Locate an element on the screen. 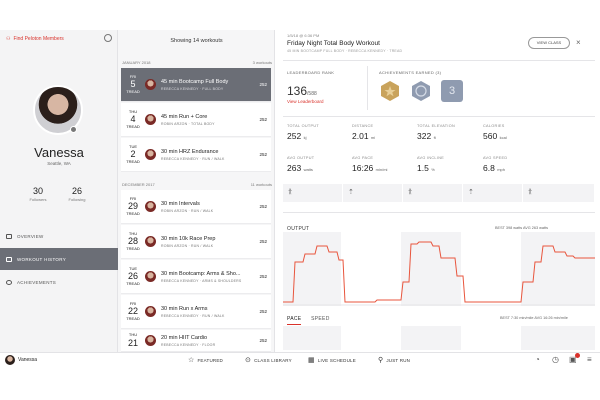 Image resolution: width=600 pixels, height=400 pixels. menu-icon: ≡ is located at coordinates (589, 359).